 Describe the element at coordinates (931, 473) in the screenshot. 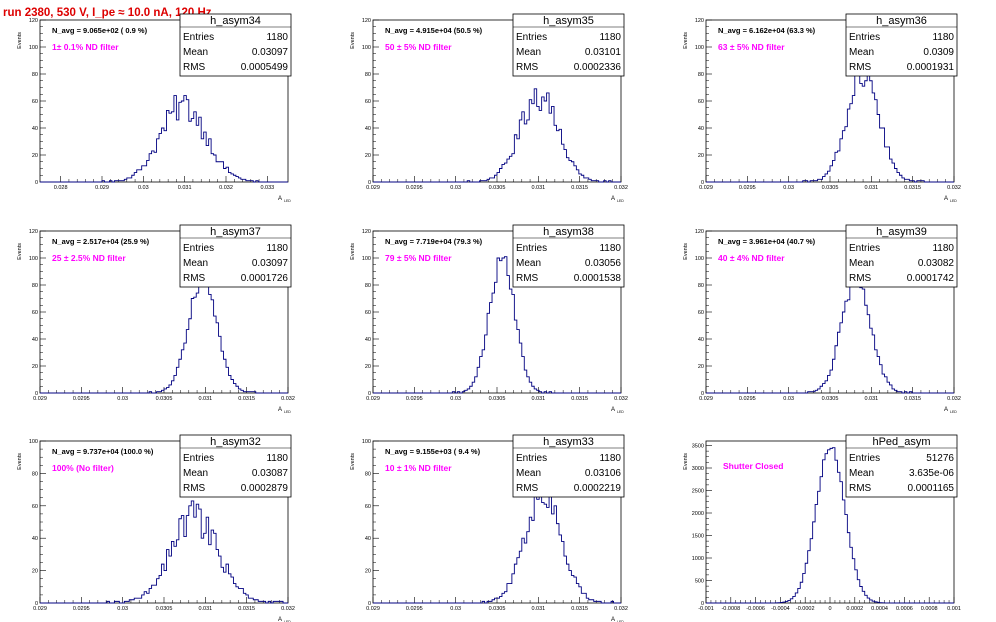

I see `stat-value-mean: 3.635e-06` at that location.